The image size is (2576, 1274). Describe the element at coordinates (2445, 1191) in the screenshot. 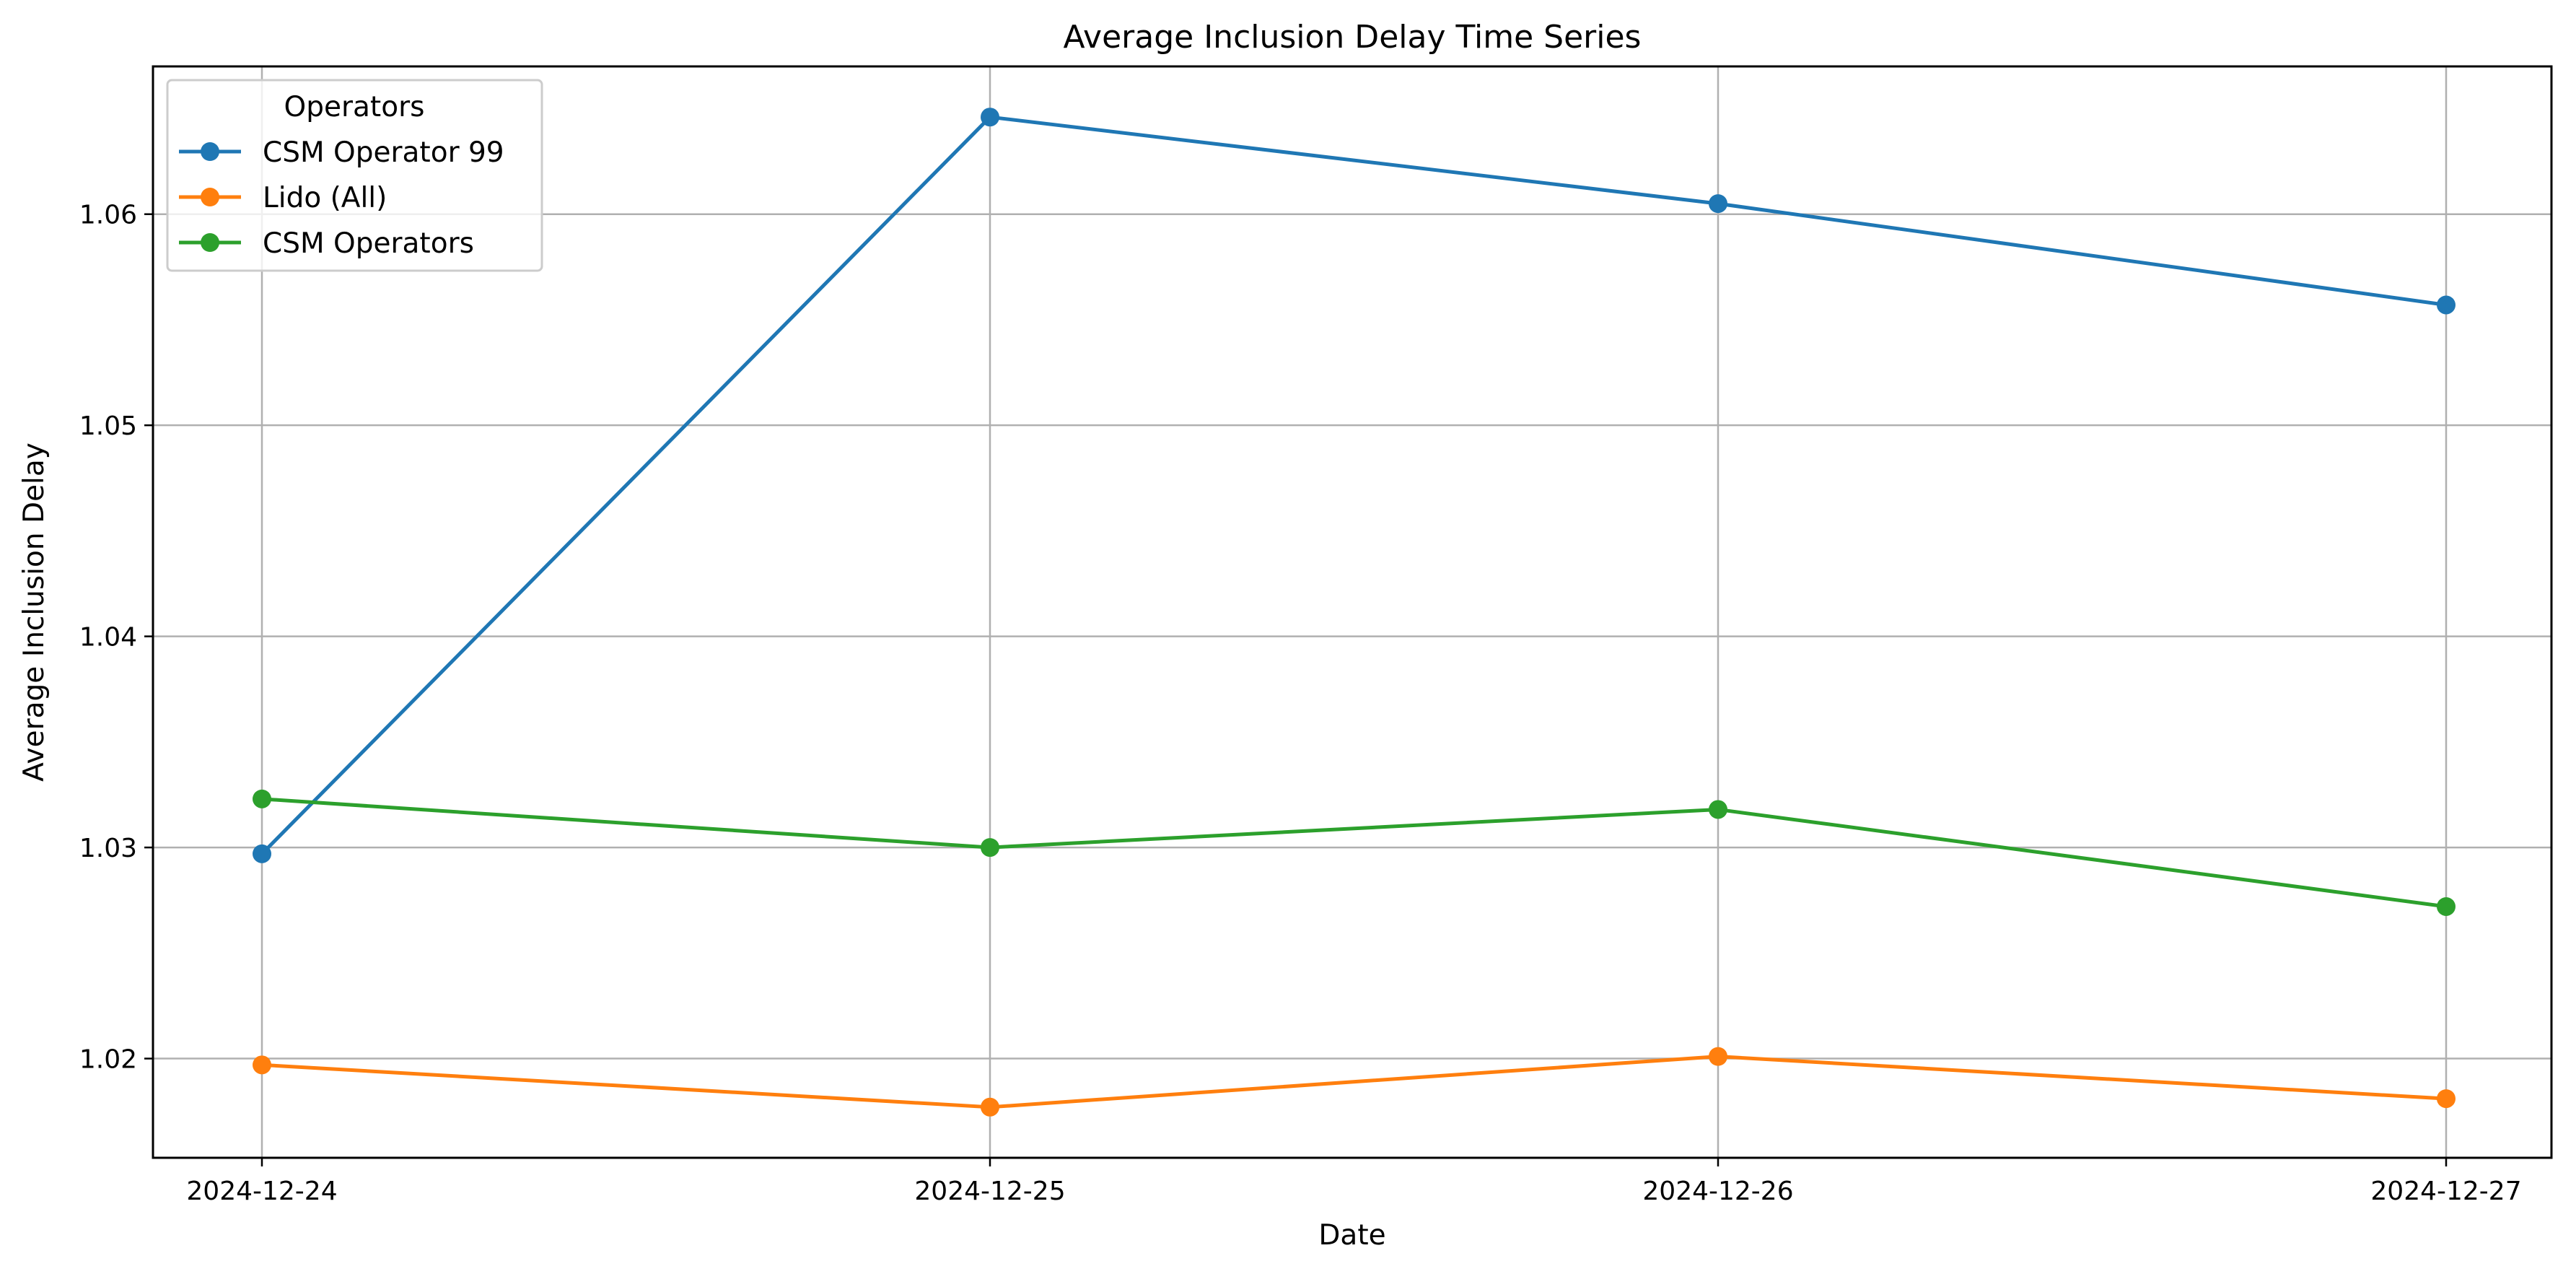

I see `x-tick-label: 2024-12-27` at that location.